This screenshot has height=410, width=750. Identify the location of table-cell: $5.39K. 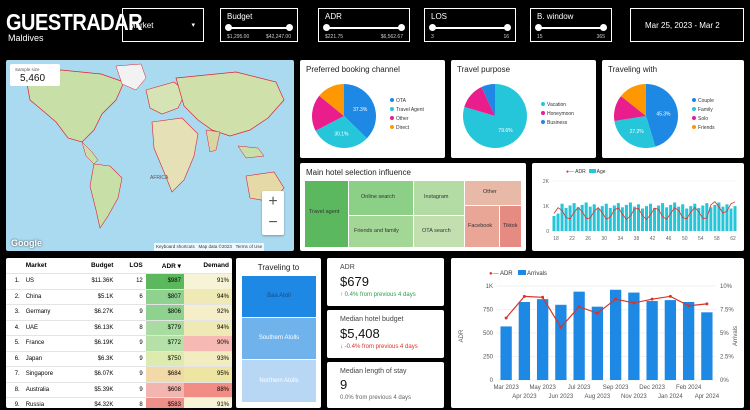
(95, 390).